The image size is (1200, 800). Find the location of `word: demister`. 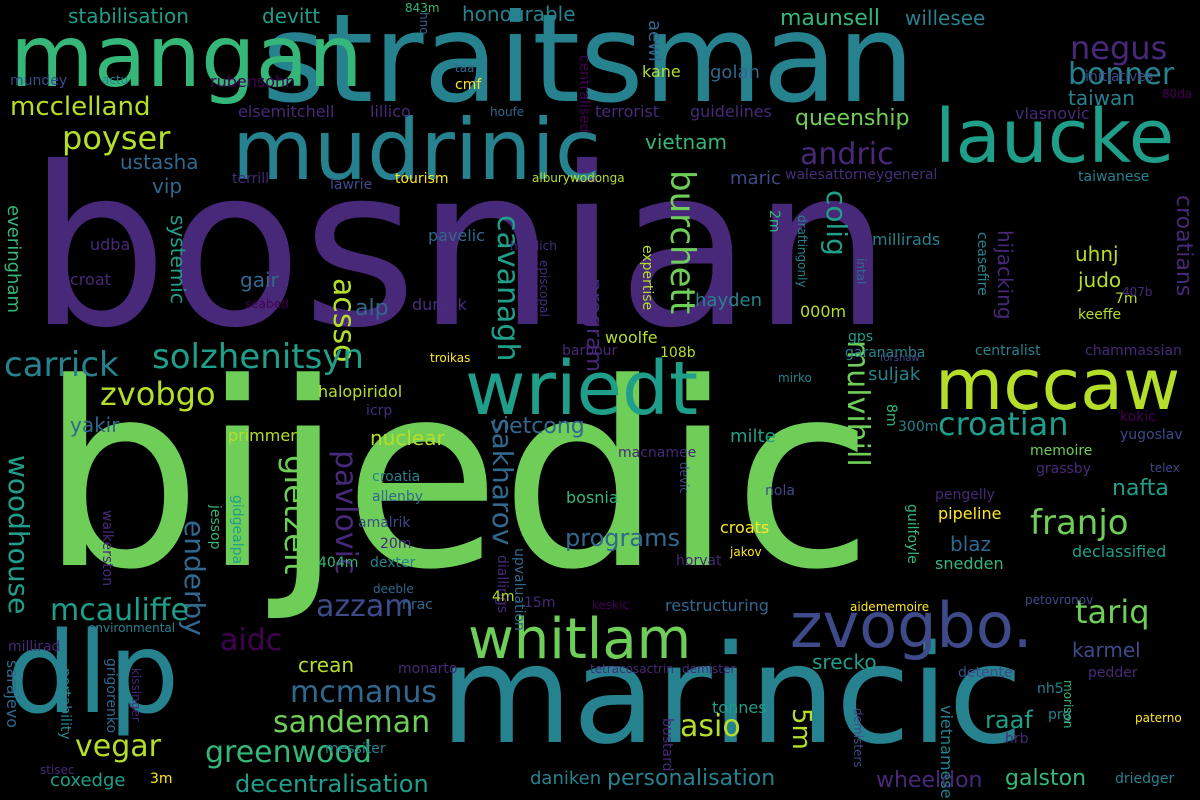

word: demister is located at coordinates (709, 669).